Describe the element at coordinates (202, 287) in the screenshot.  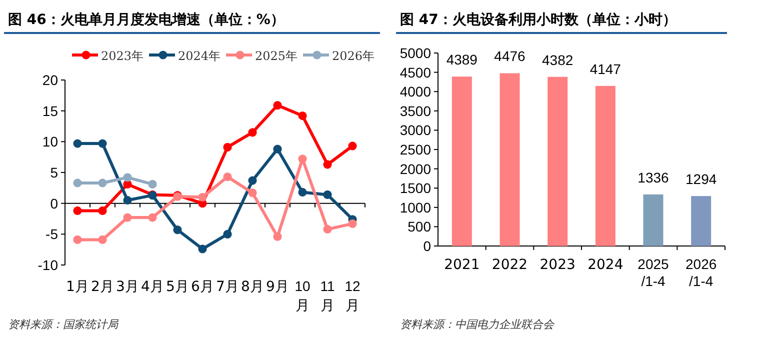
I see `x-tick-label: 6月` at that location.